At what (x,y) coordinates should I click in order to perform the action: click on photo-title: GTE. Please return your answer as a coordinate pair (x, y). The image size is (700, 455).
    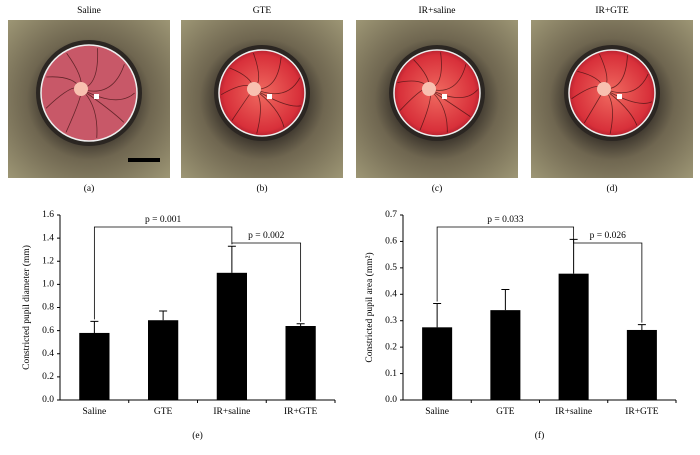
    Looking at the image, I should click on (262, 11).